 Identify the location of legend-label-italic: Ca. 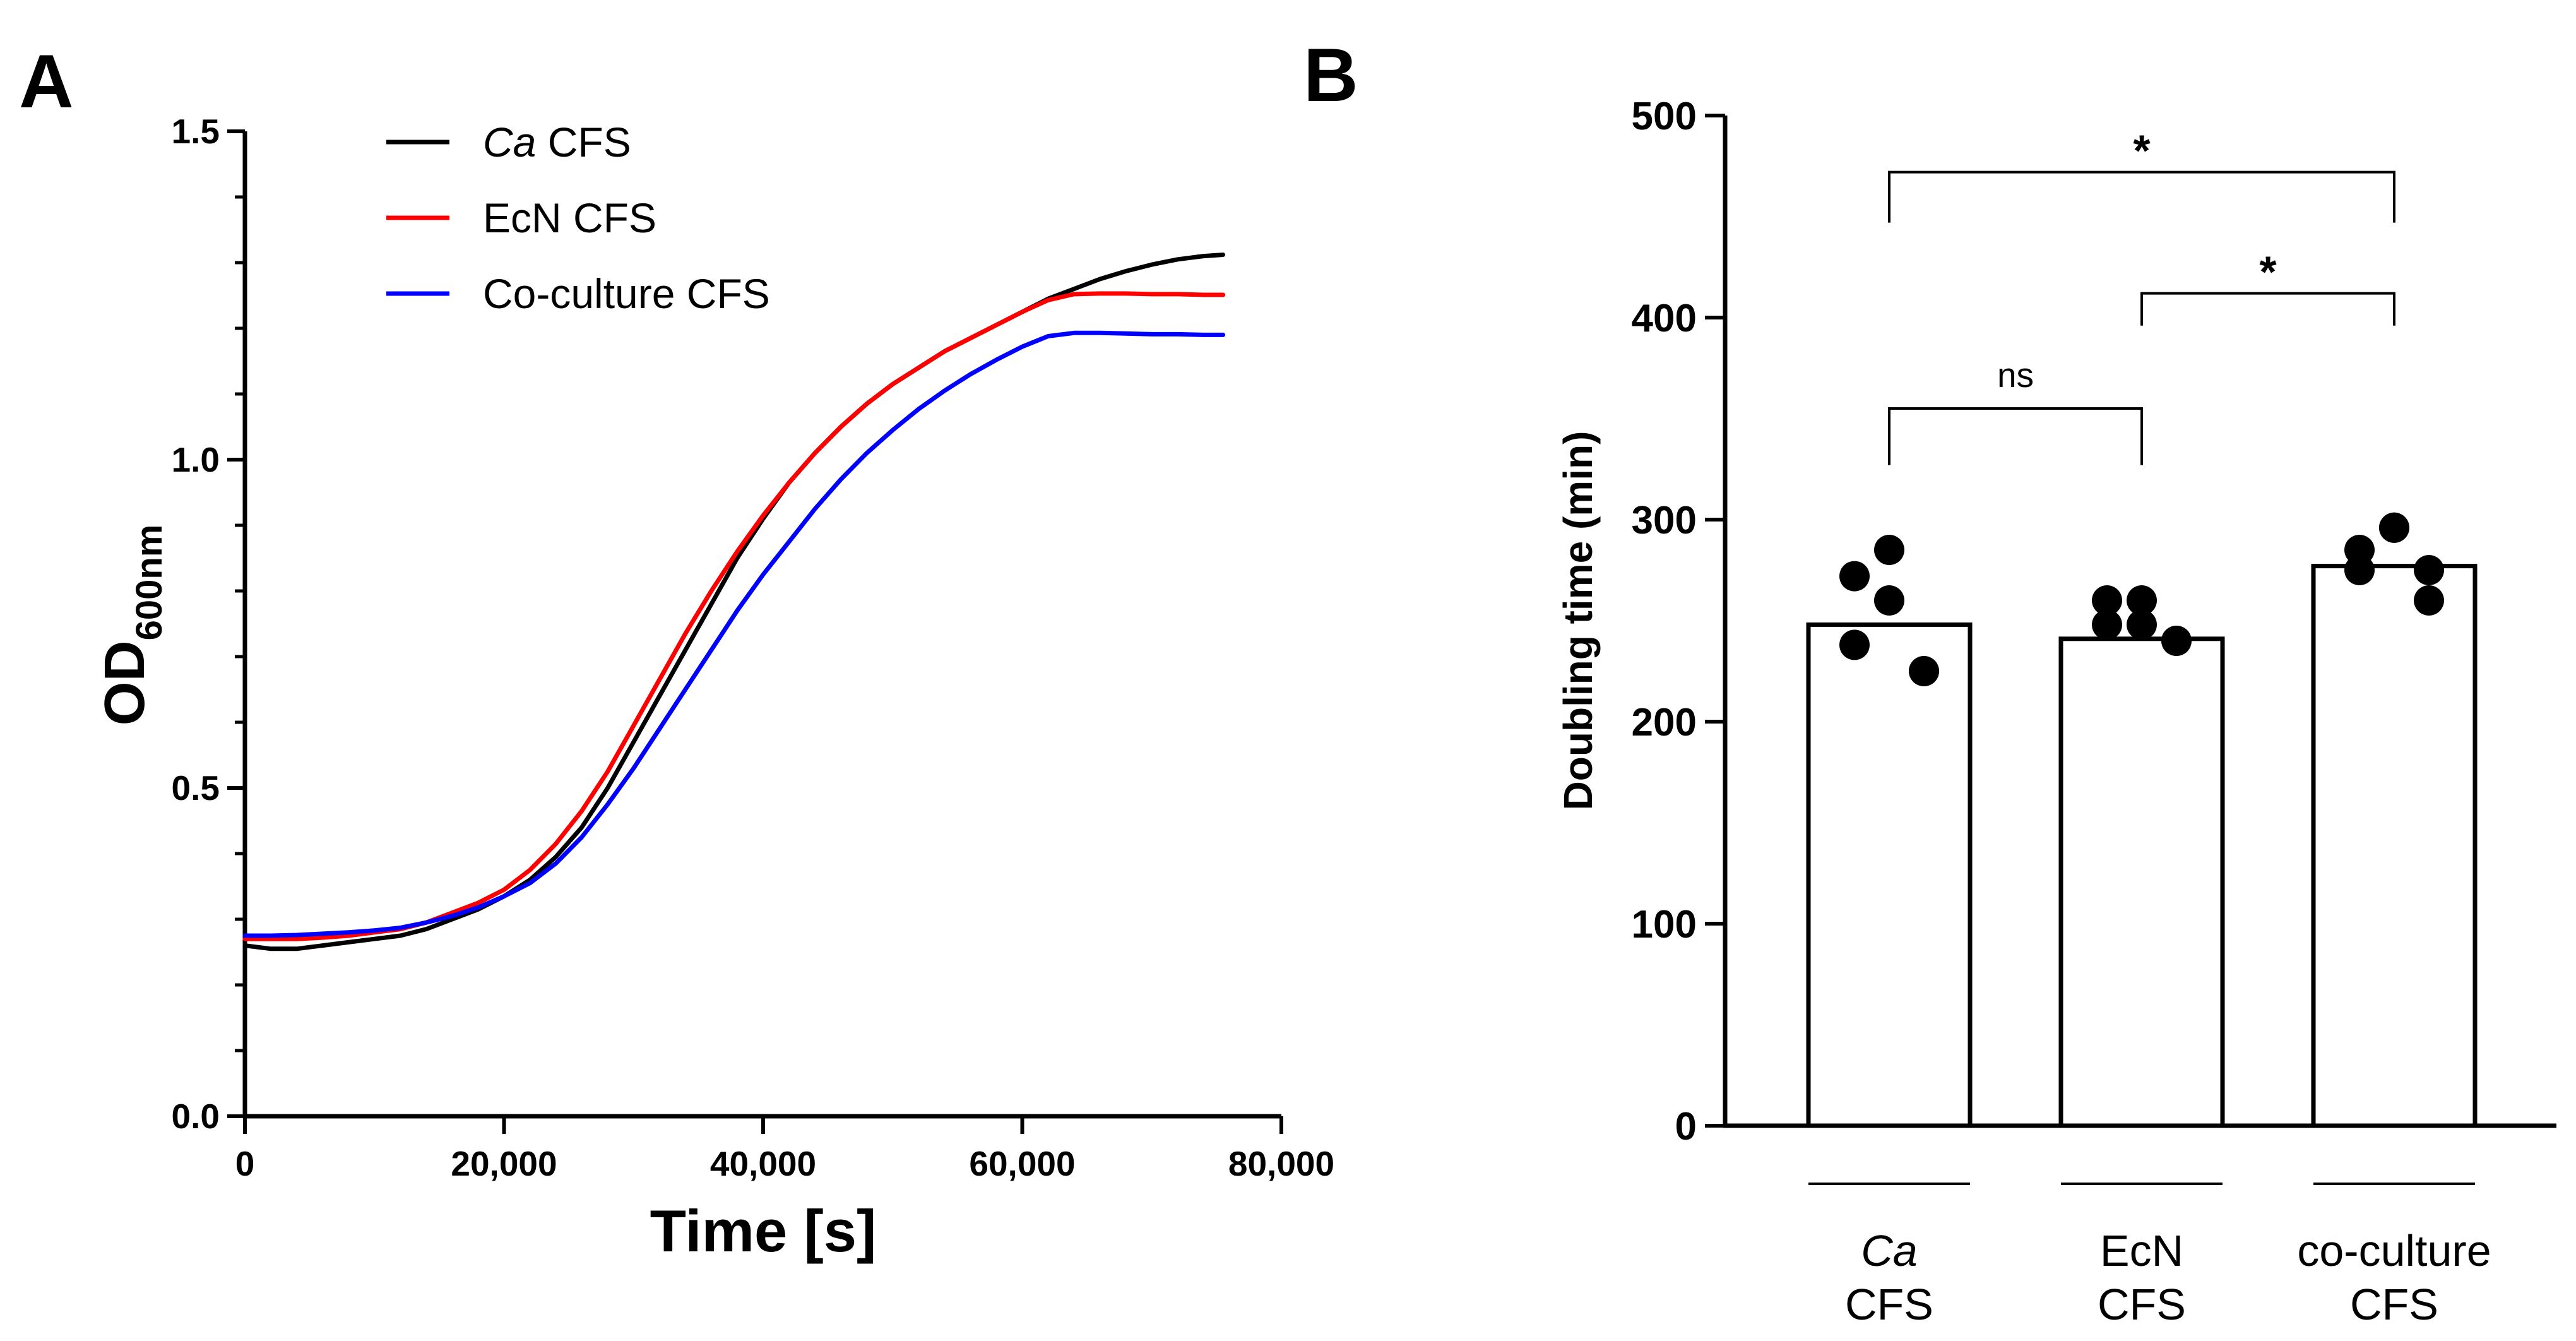
(509, 142).